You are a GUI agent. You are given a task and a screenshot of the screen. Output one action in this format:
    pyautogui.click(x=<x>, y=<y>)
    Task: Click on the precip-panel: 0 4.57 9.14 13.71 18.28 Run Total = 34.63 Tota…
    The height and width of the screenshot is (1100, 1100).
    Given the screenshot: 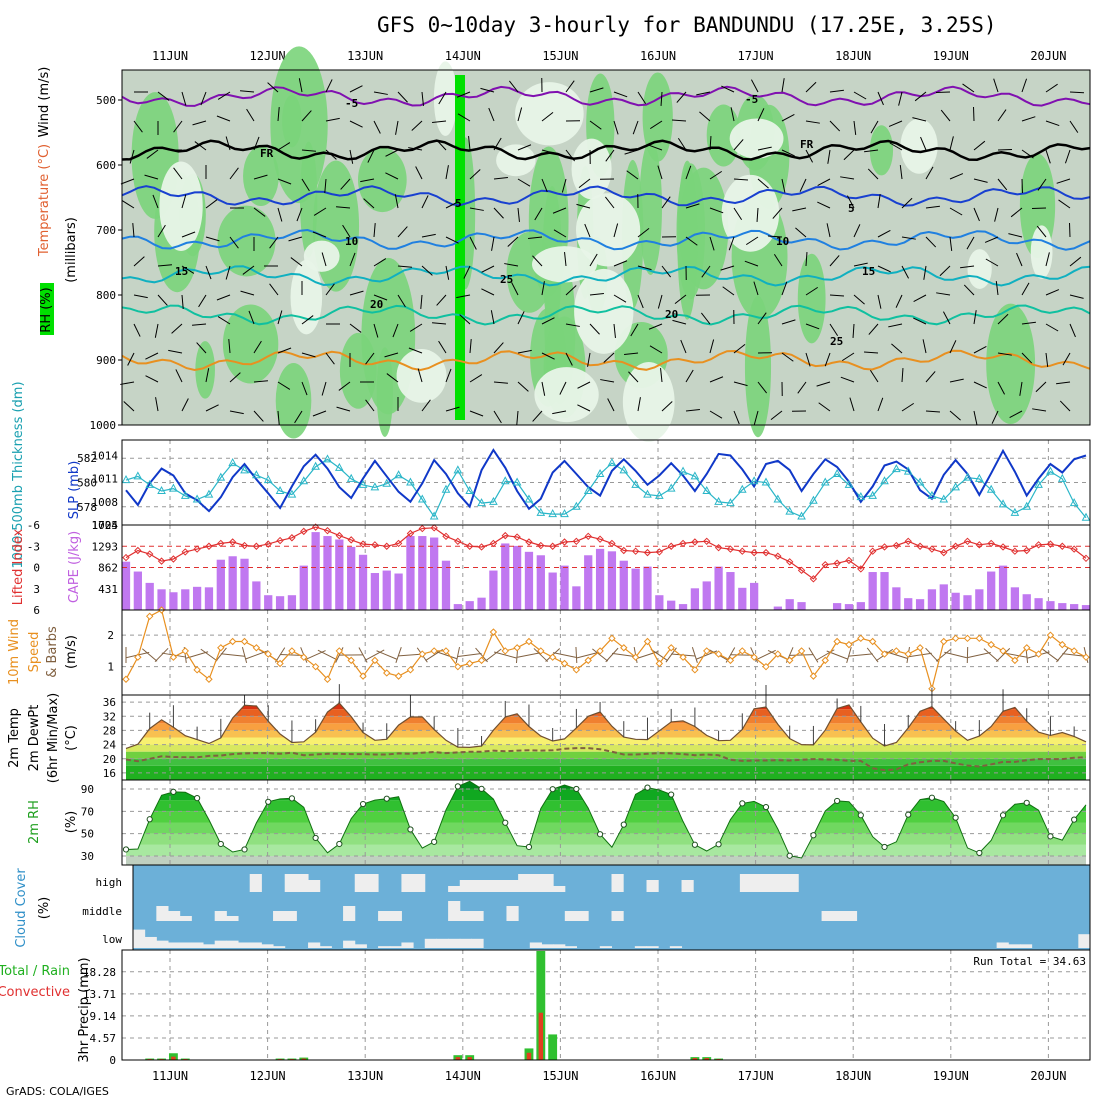 What is the action you would take?
    pyautogui.click(x=545, y=1008)
    